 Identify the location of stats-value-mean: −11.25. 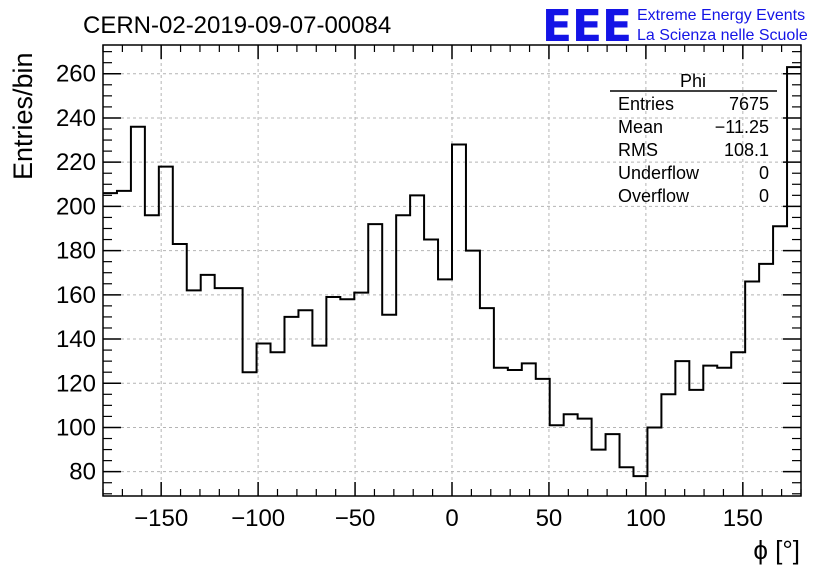
(742, 127).